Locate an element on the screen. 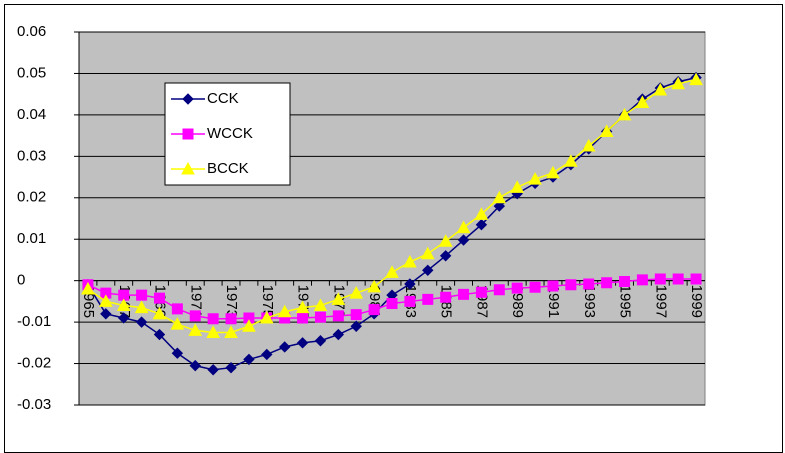  x-tick-label: 1973 is located at coordinates (231, 301).